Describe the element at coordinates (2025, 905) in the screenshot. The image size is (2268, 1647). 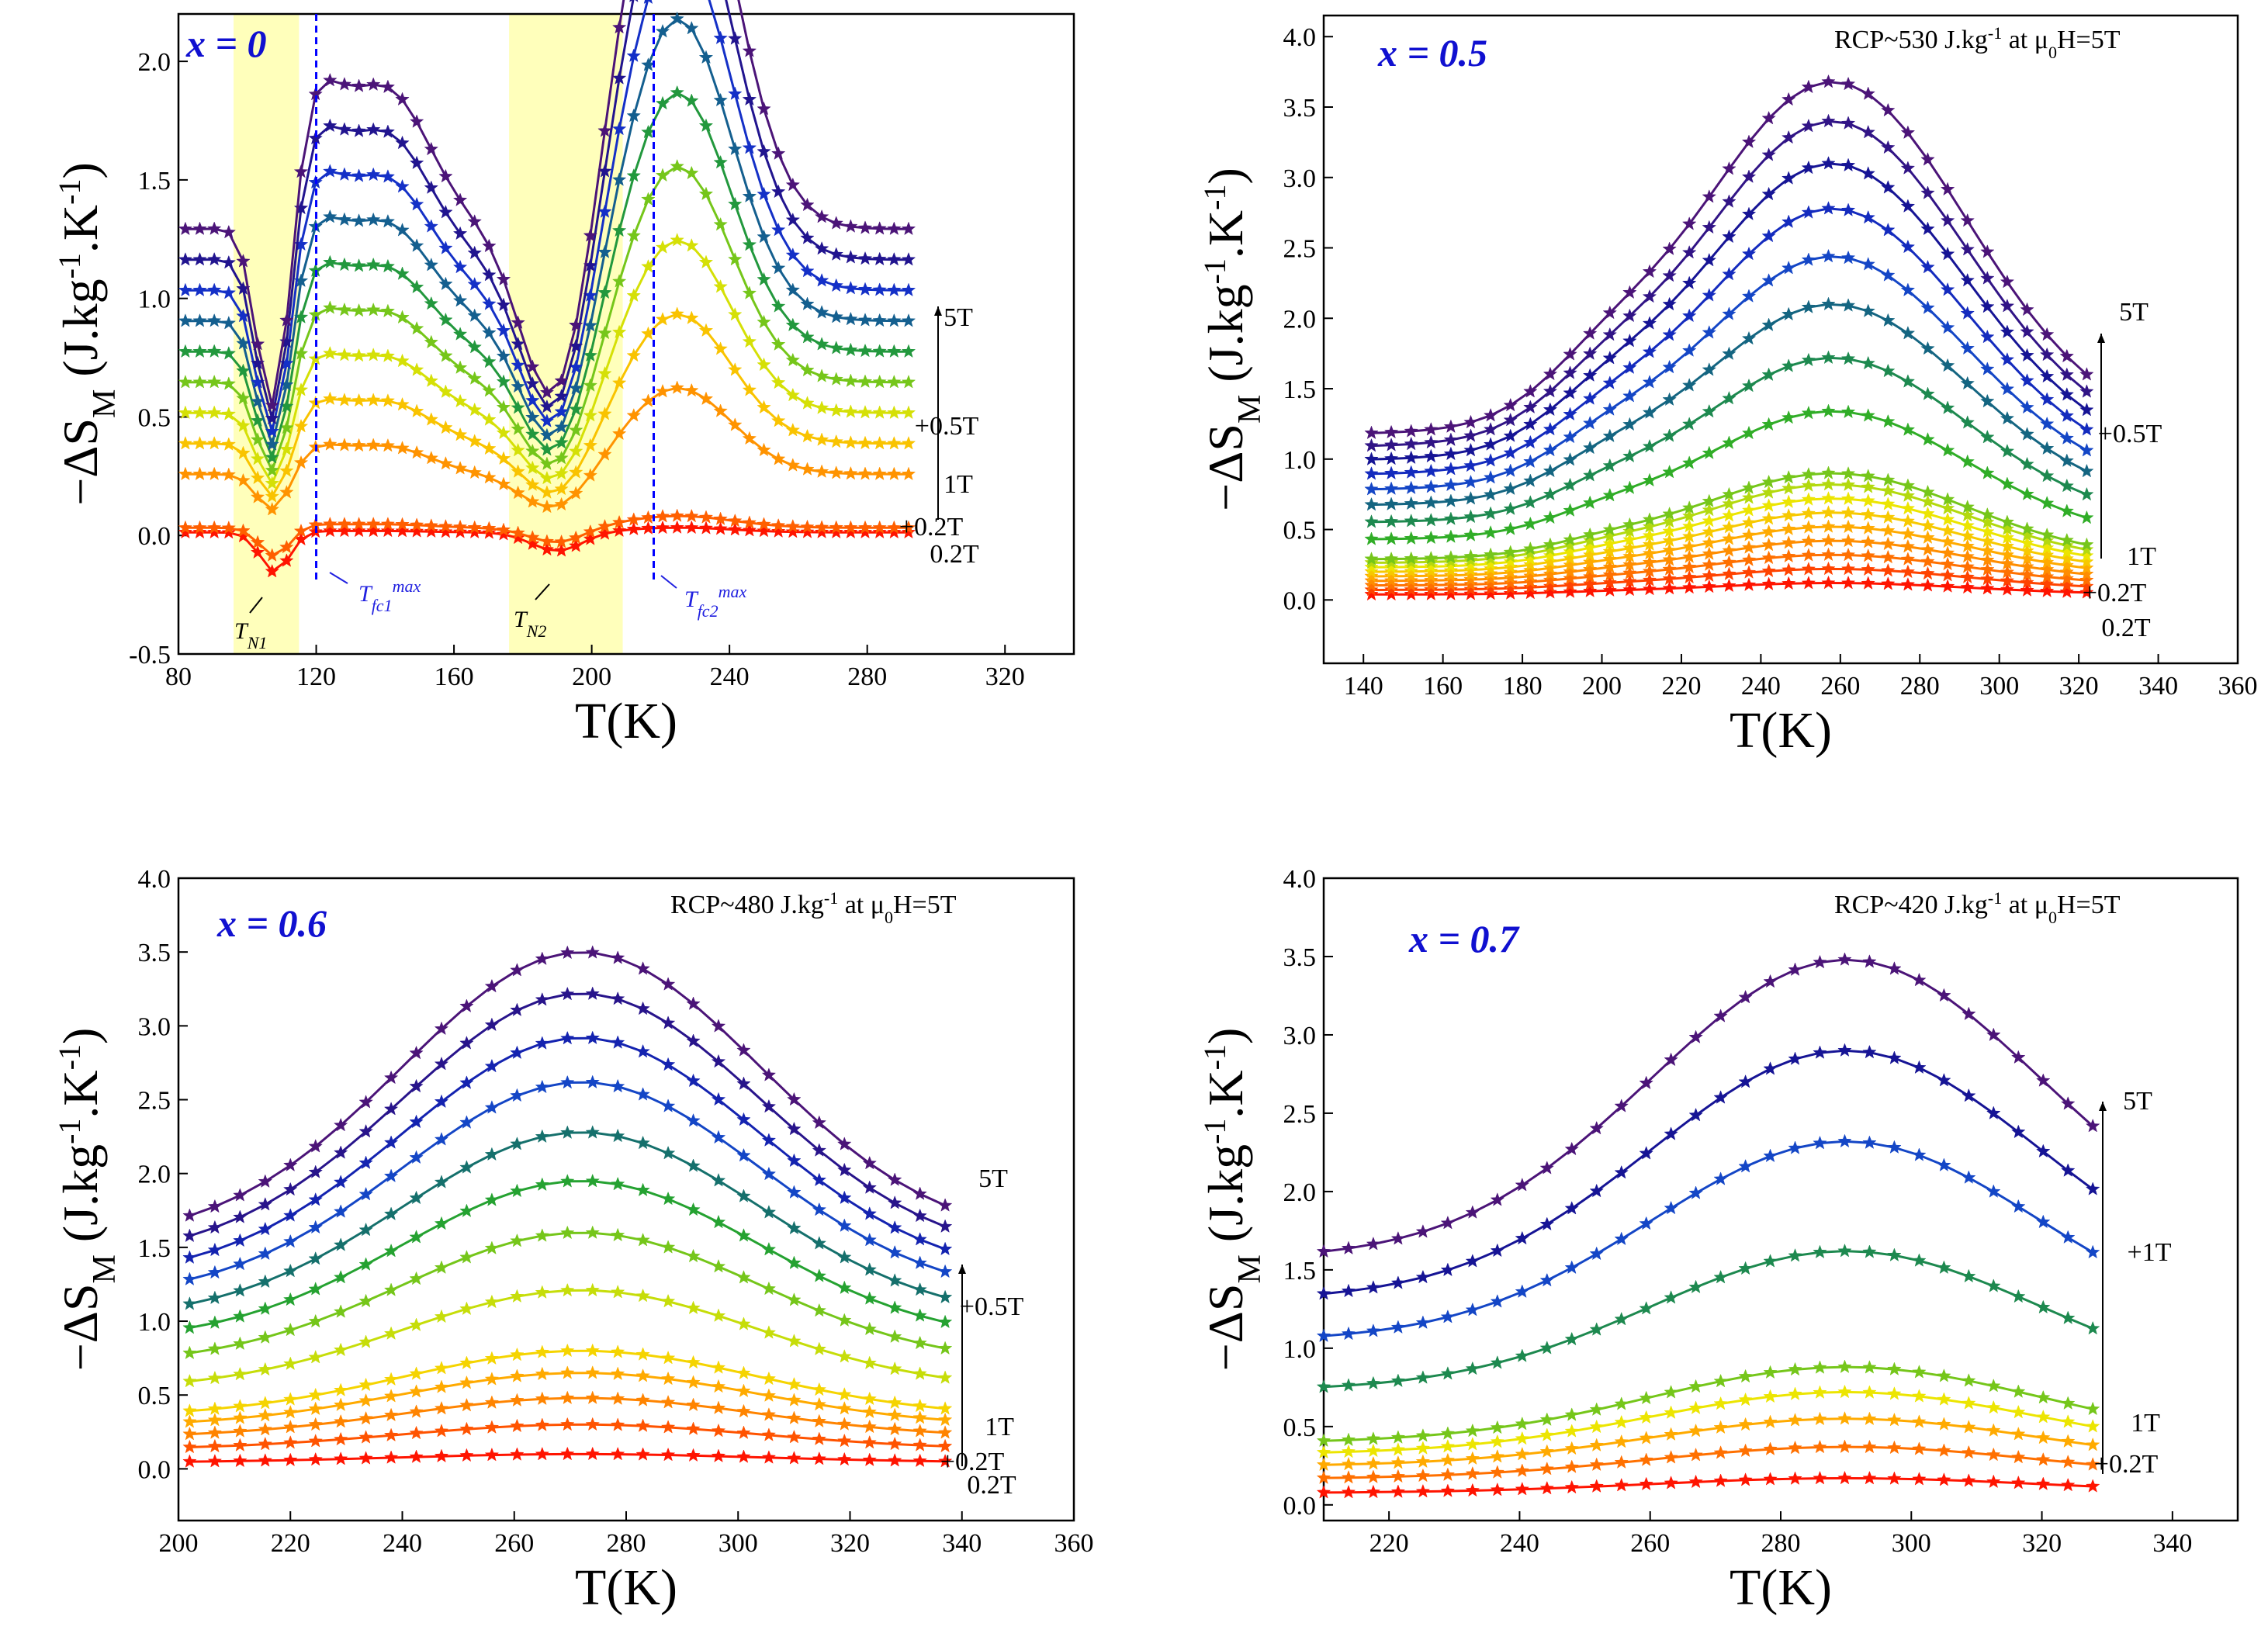
I see `text-part: at μ` at that location.